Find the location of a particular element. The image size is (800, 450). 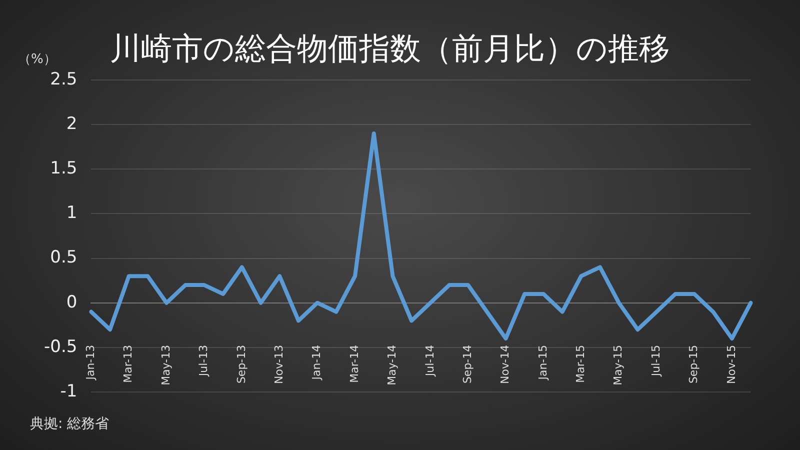

x-tick-label: Sep-14 is located at coordinates (467, 364).